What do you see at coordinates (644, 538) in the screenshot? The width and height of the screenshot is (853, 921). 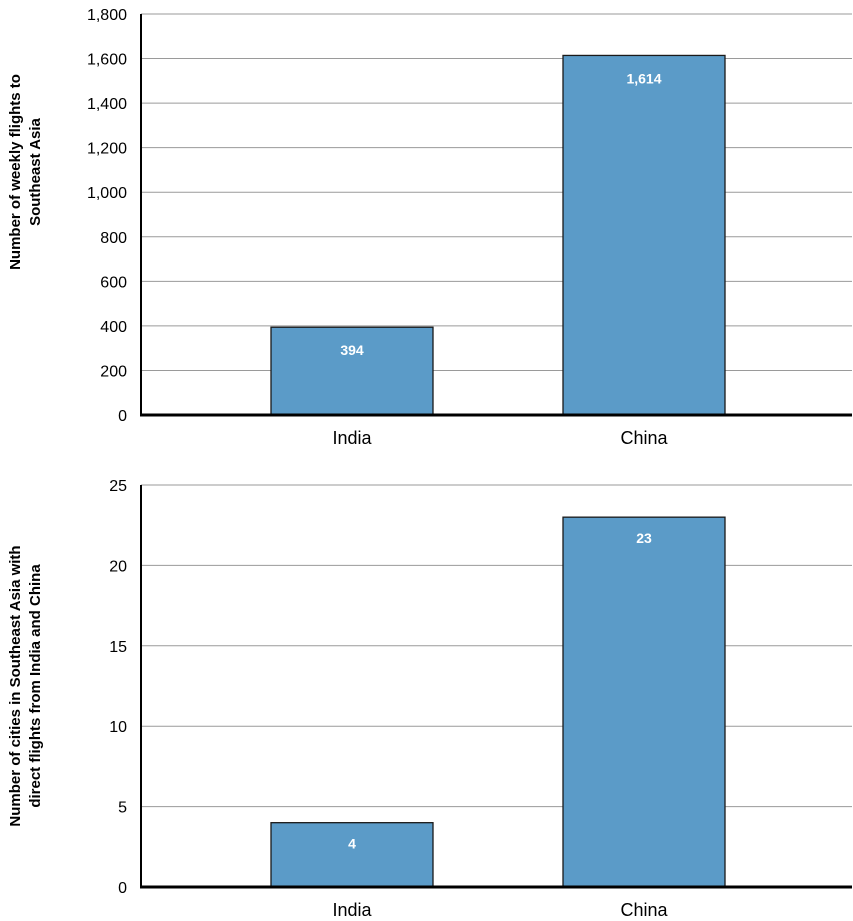 I see `data-label: 23` at bounding box center [644, 538].